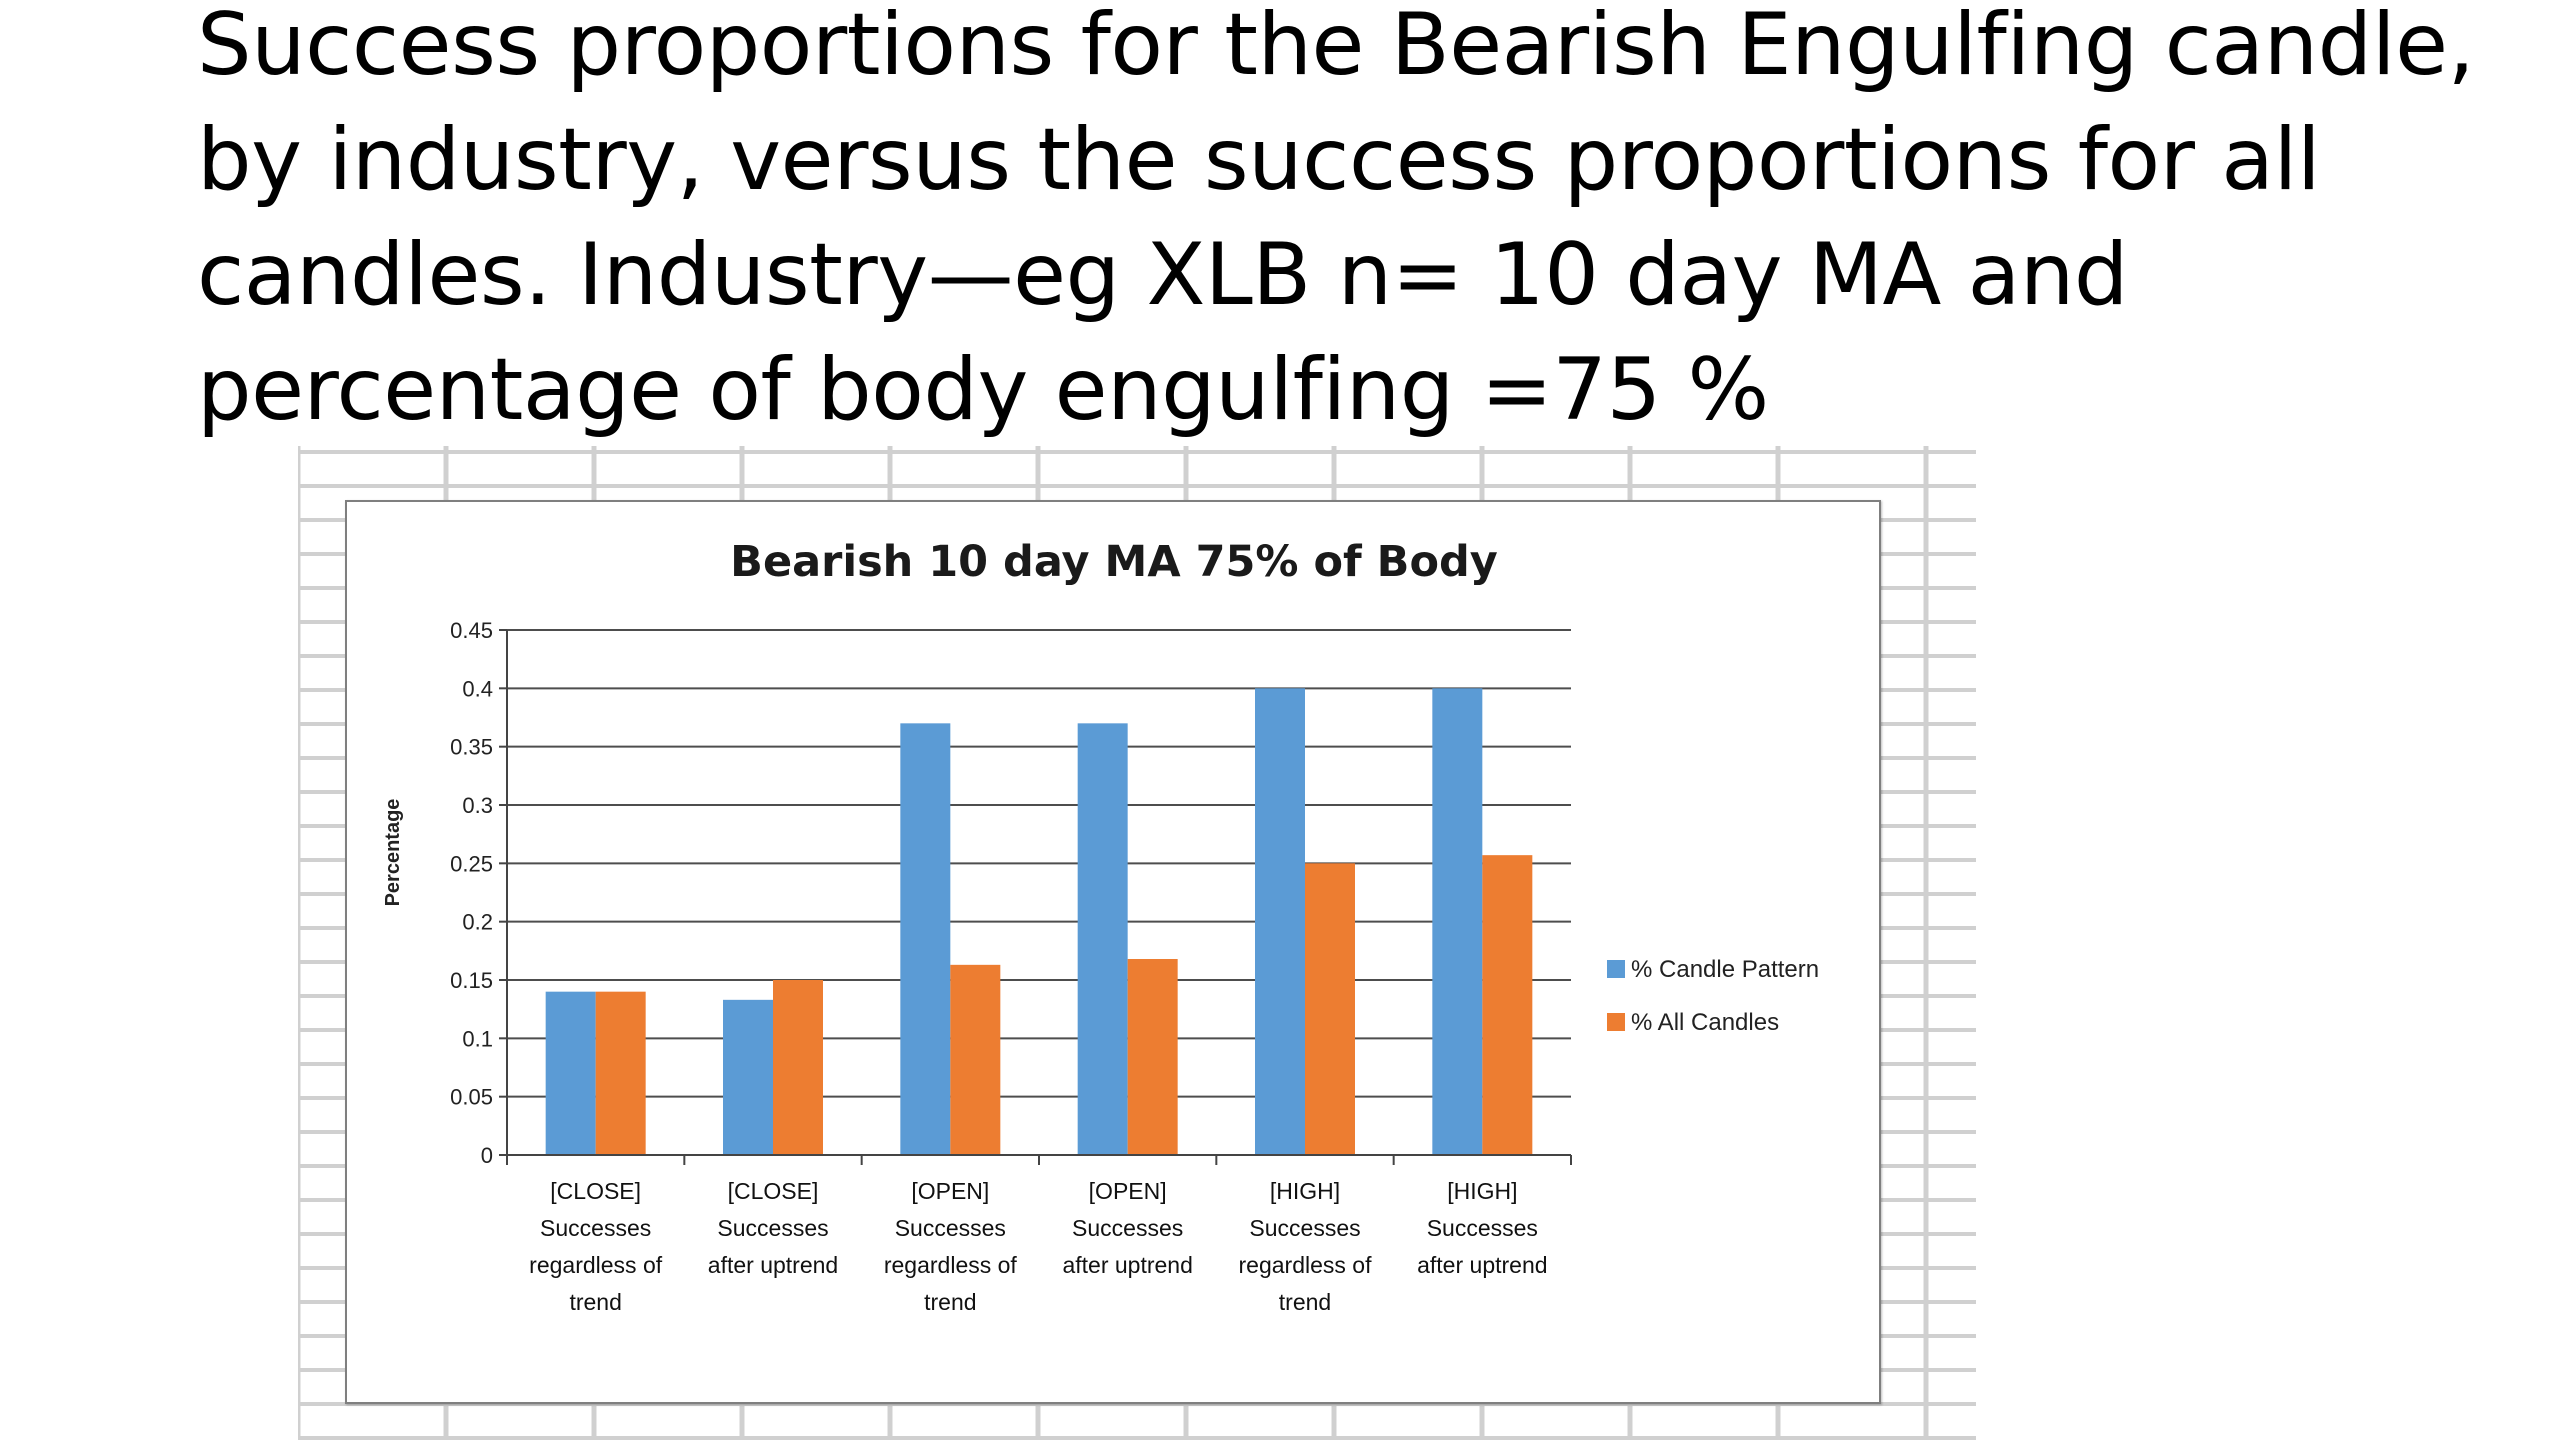  Describe the element at coordinates (477, 1038) in the screenshot. I see `y-tick-label: 0.1` at that location.